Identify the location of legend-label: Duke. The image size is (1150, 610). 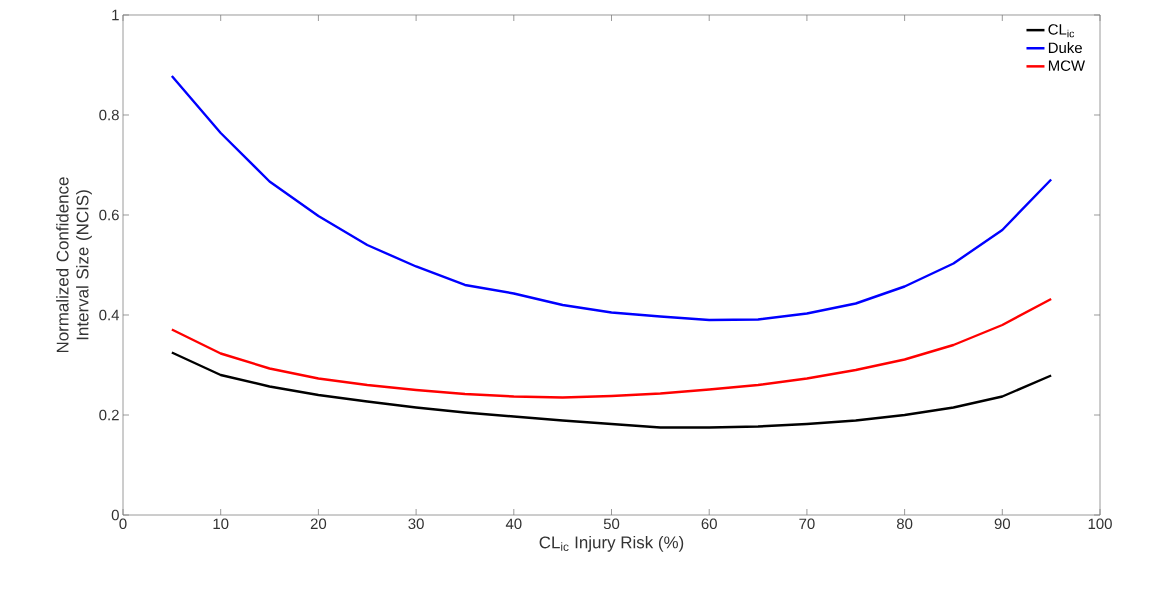
(1065, 48).